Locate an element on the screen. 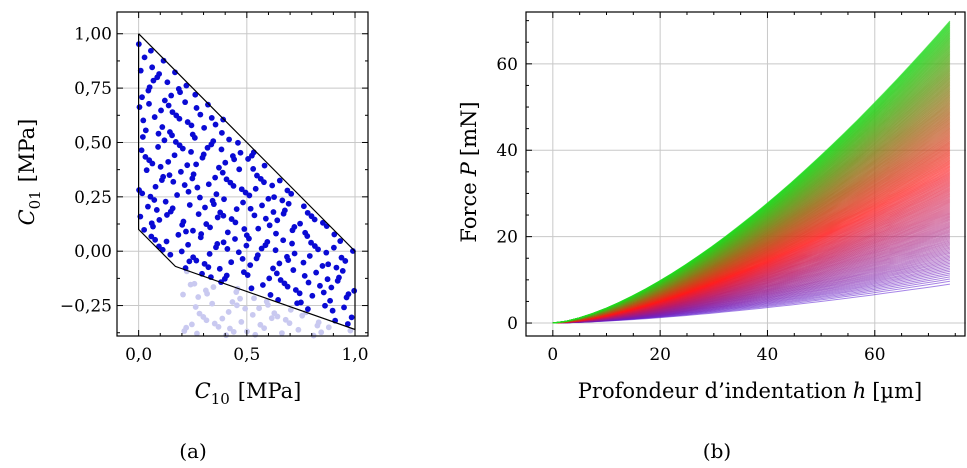  panel-b-x-axis-label: Profondeur d’indentation h [µm] is located at coordinates (750, 391).